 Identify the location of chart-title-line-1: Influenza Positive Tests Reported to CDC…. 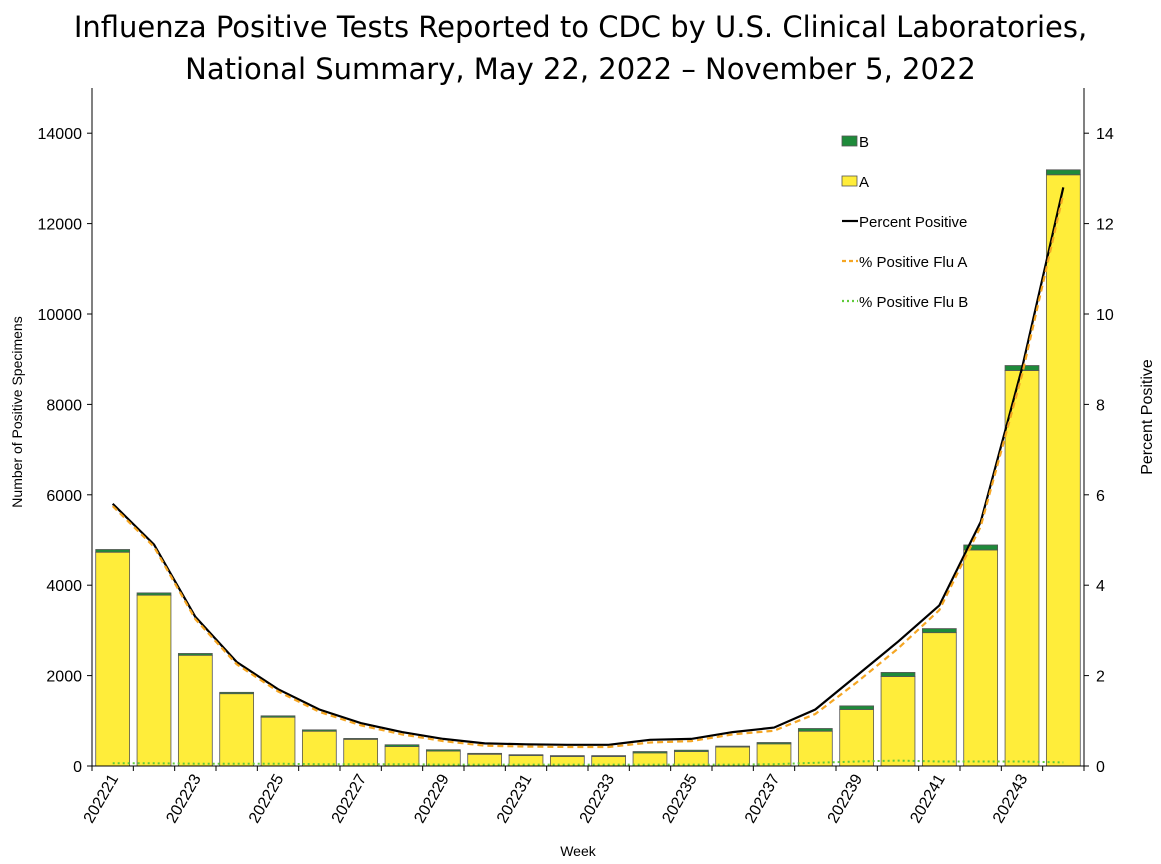
(580, 27).